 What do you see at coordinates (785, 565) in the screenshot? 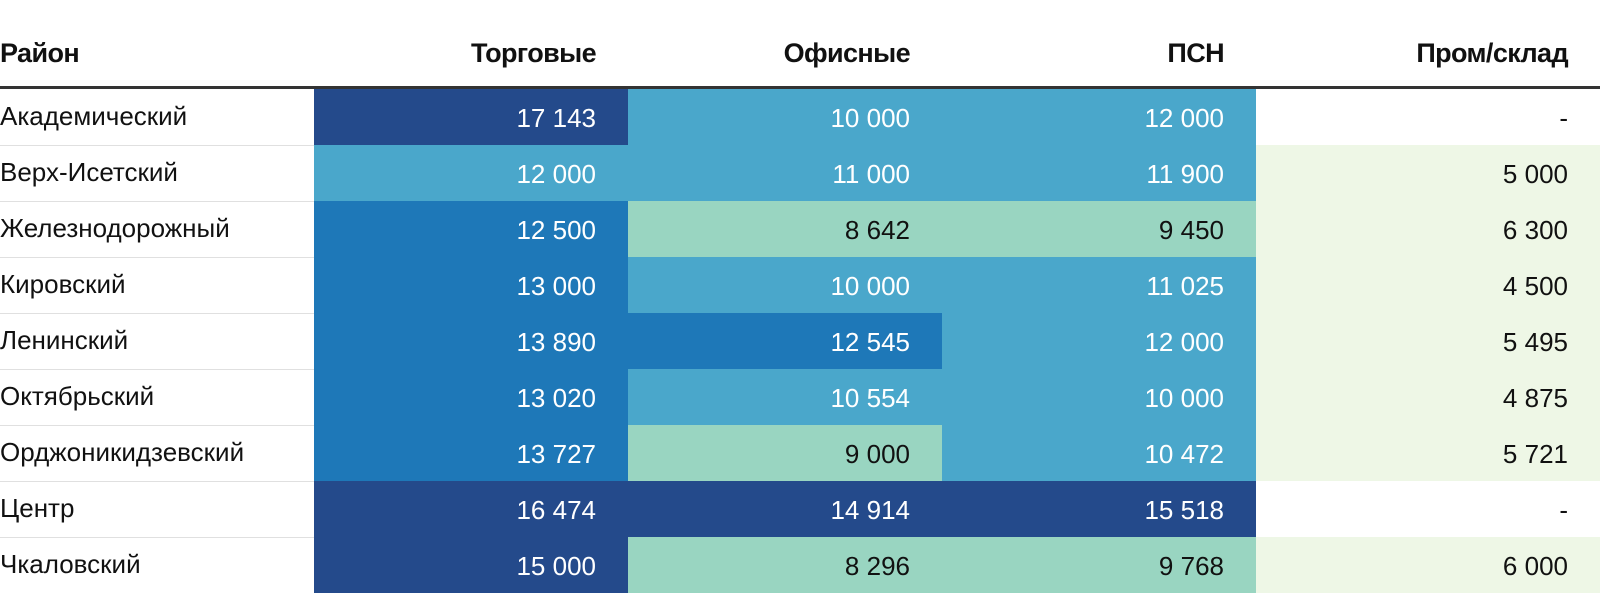
I see `heatmap-cell-office: 8 296` at bounding box center [785, 565].